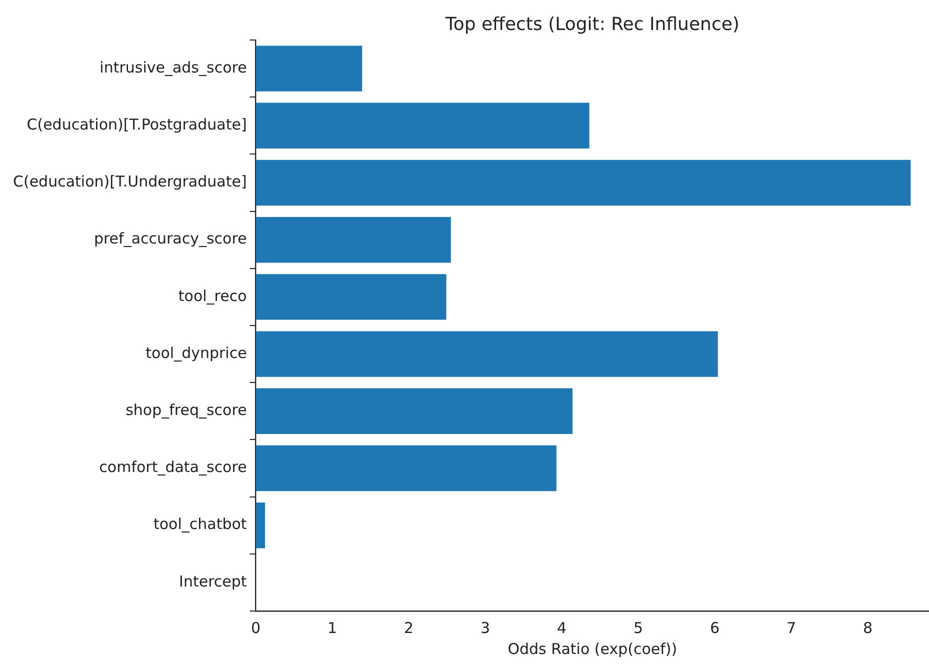 This screenshot has height=665, width=929. Describe the element at coordinates (639, 627) in the screenshot. I see `x-tick-label: 5` at that location.